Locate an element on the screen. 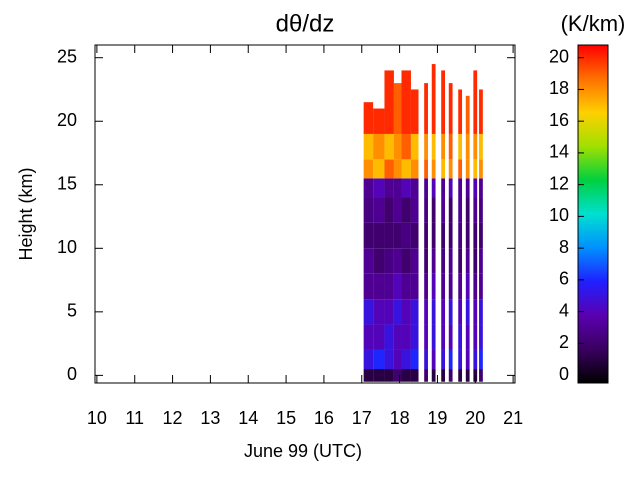 Image resolution: width=640 pixels, height=485 pixels. x-tick-label: 11 is located at coordinates (134, 418).